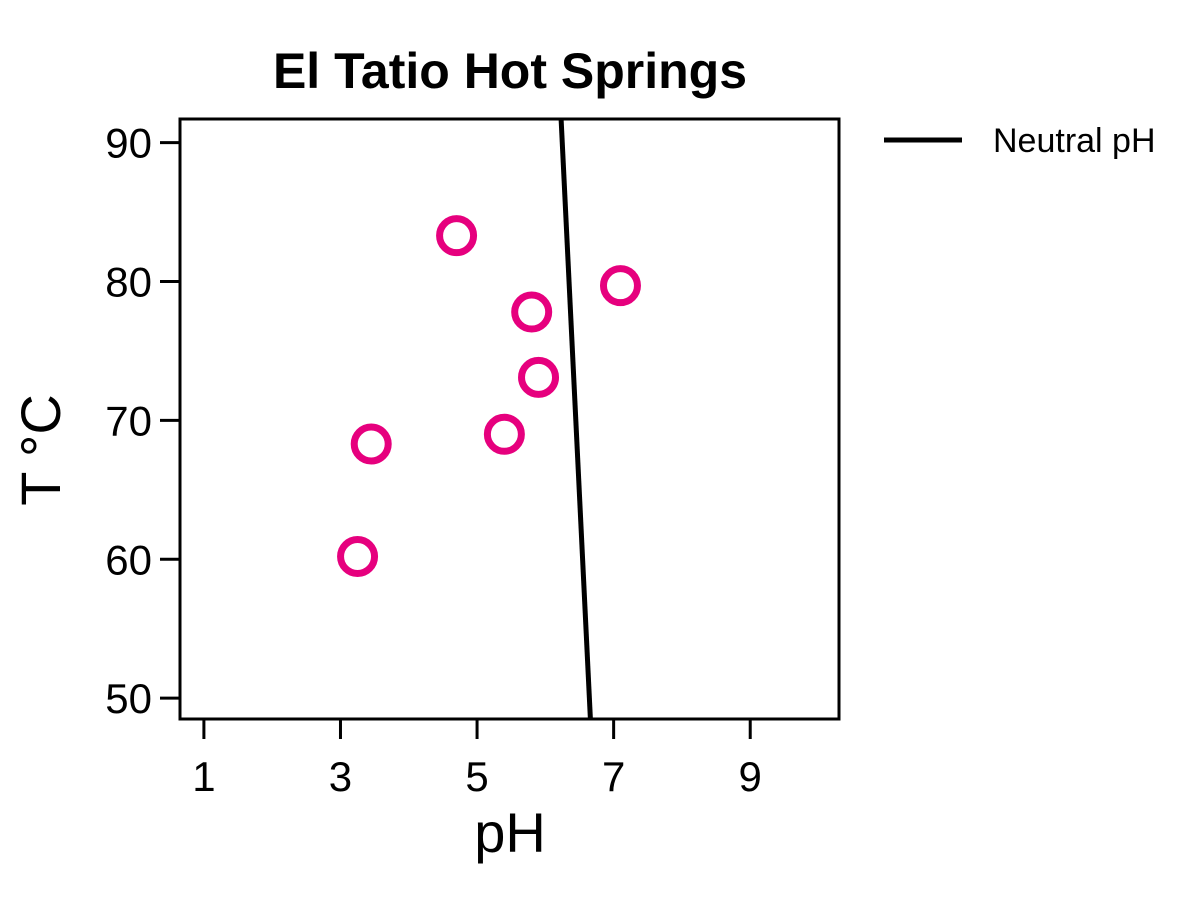 The image size is (1200, 900). Describe the element at coordinates (750, 776) in the screenshot. I see `x-tick-label: 9` at that location.